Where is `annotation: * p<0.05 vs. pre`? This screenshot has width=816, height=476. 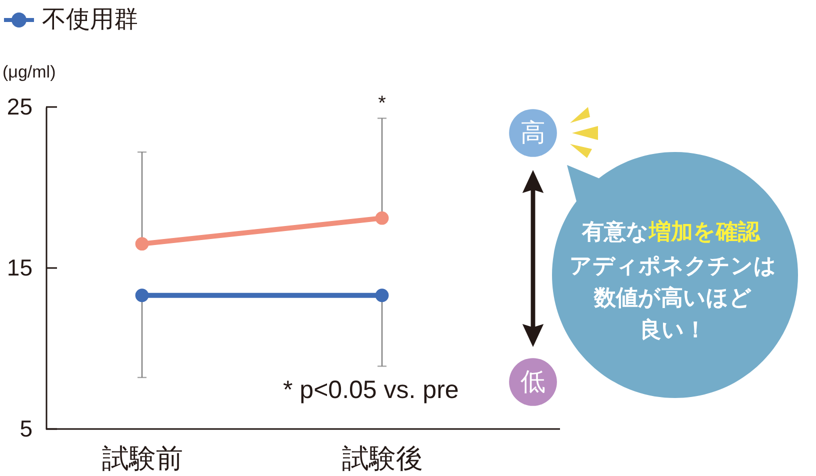 annotation: * p<0.05 vs. pre is located at coordinates (371, 390).